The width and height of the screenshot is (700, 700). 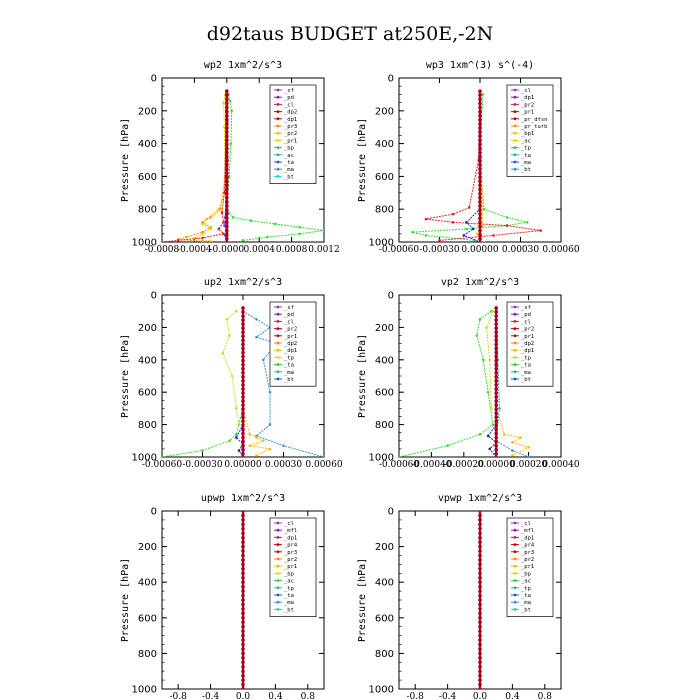 What do you see at coordinates (162, 465) in the screenshot?
I see `x-tick-label: -0.00060` at bounding box center [162, 465].